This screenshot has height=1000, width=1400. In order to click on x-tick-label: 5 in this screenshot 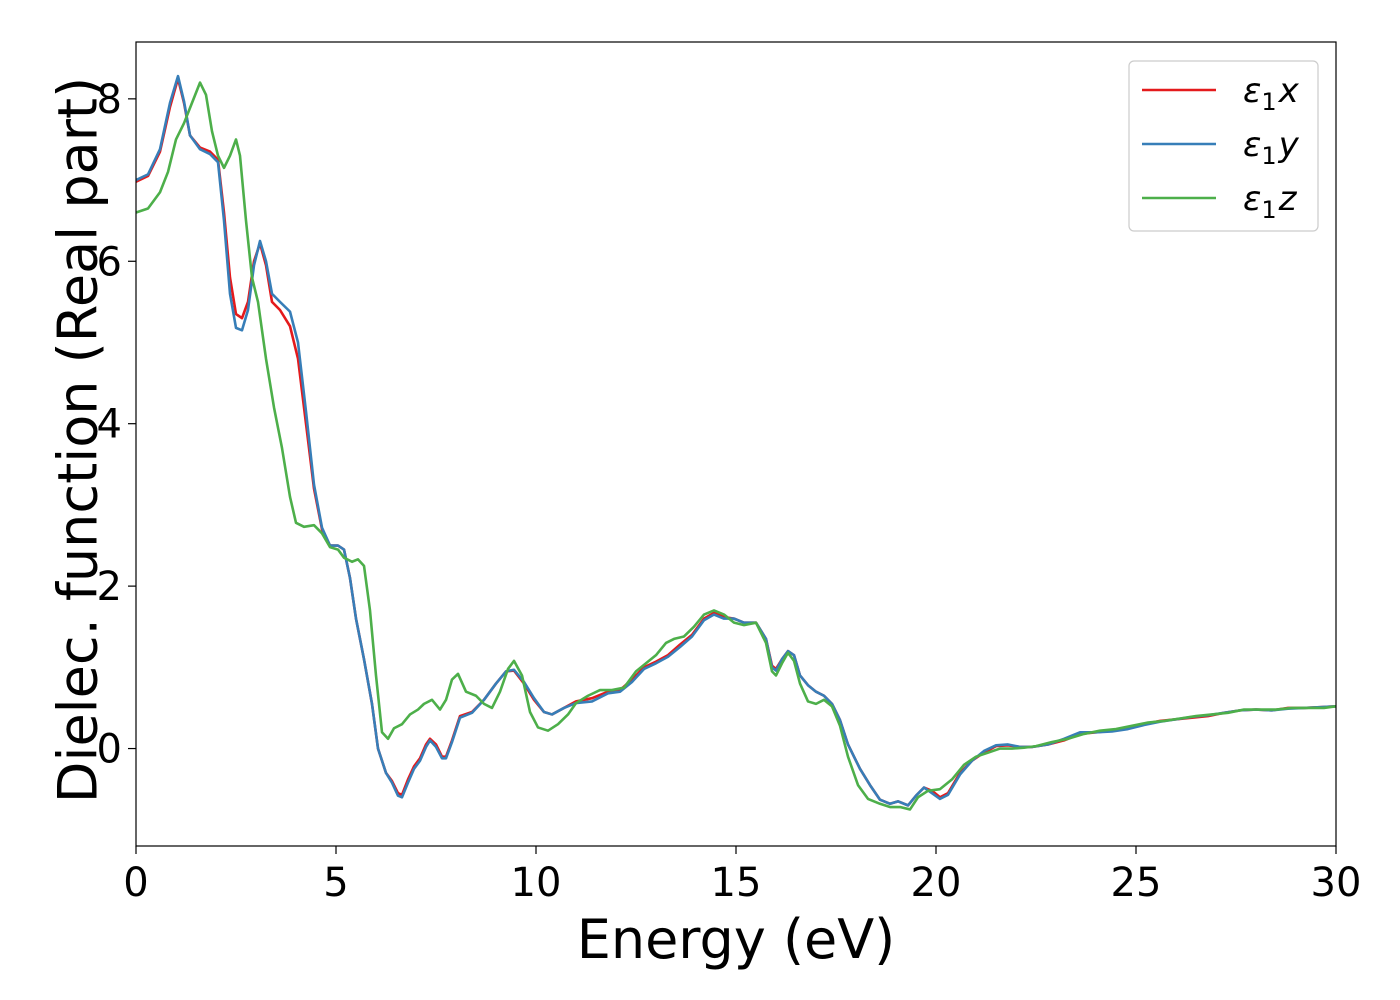, I will do `click(335, 883)`.